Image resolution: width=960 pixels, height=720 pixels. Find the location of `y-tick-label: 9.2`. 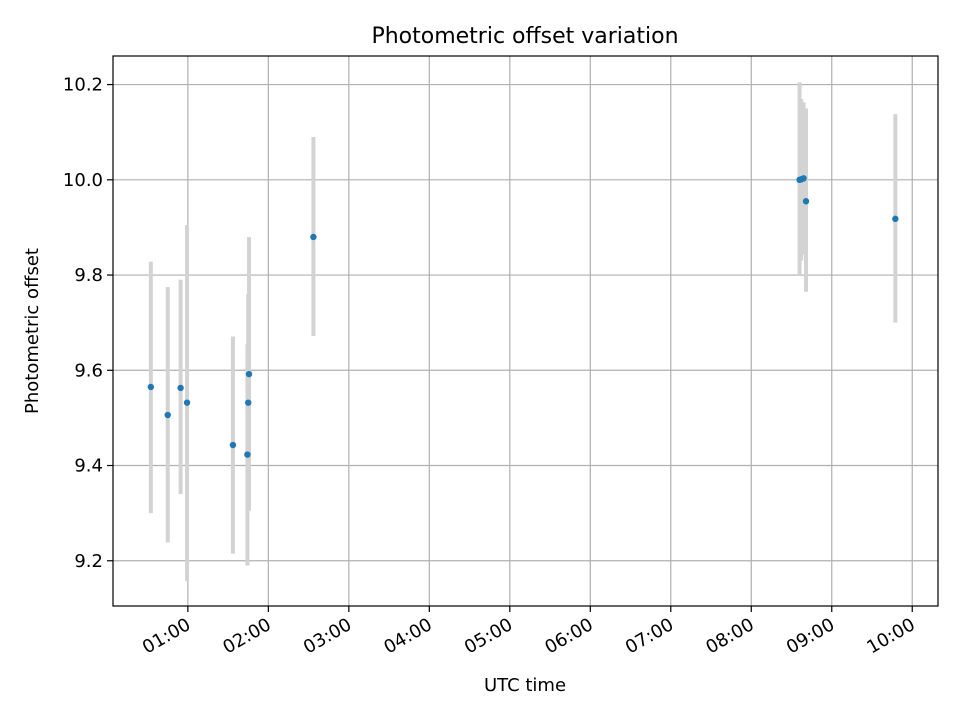

y-tick-label: 9.2 is located at coordinates (88, 561).